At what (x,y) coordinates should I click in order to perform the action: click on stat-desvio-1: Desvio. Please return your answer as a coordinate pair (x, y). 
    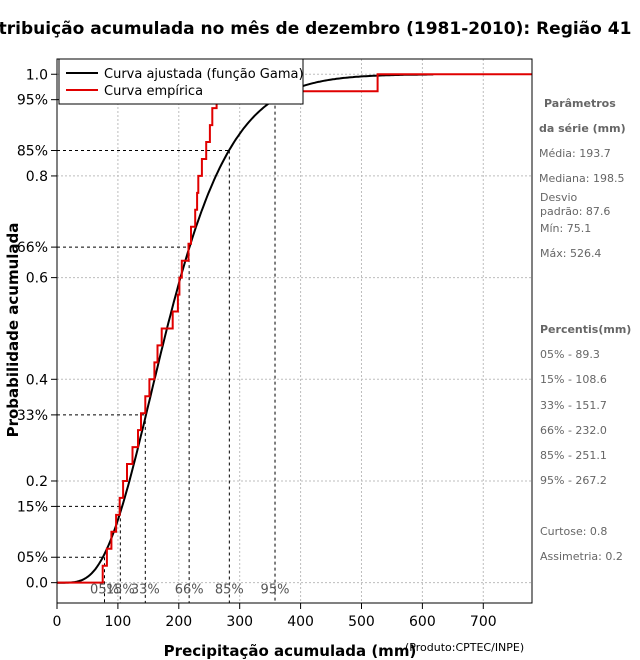
    Looking at the image, I should click on (559, 197).